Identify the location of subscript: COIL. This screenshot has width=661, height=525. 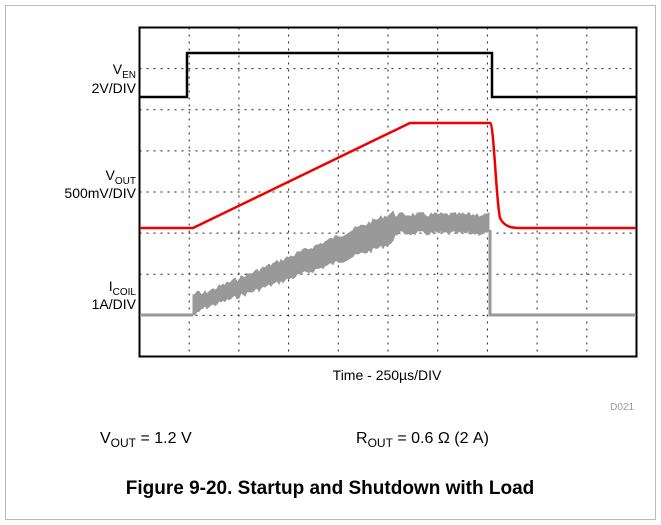
(125, 292).